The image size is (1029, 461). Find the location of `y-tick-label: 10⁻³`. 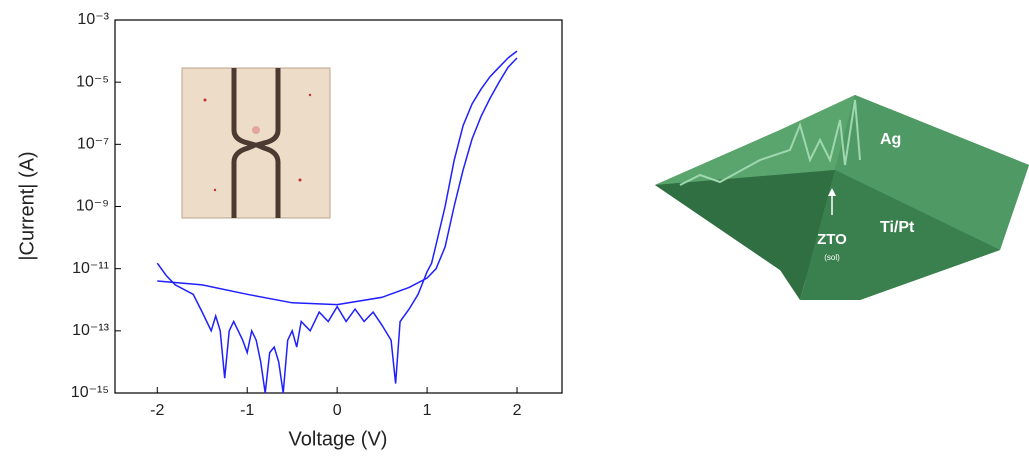

y-tick-label: 10⁻³ is located at coordinates (93, 19).